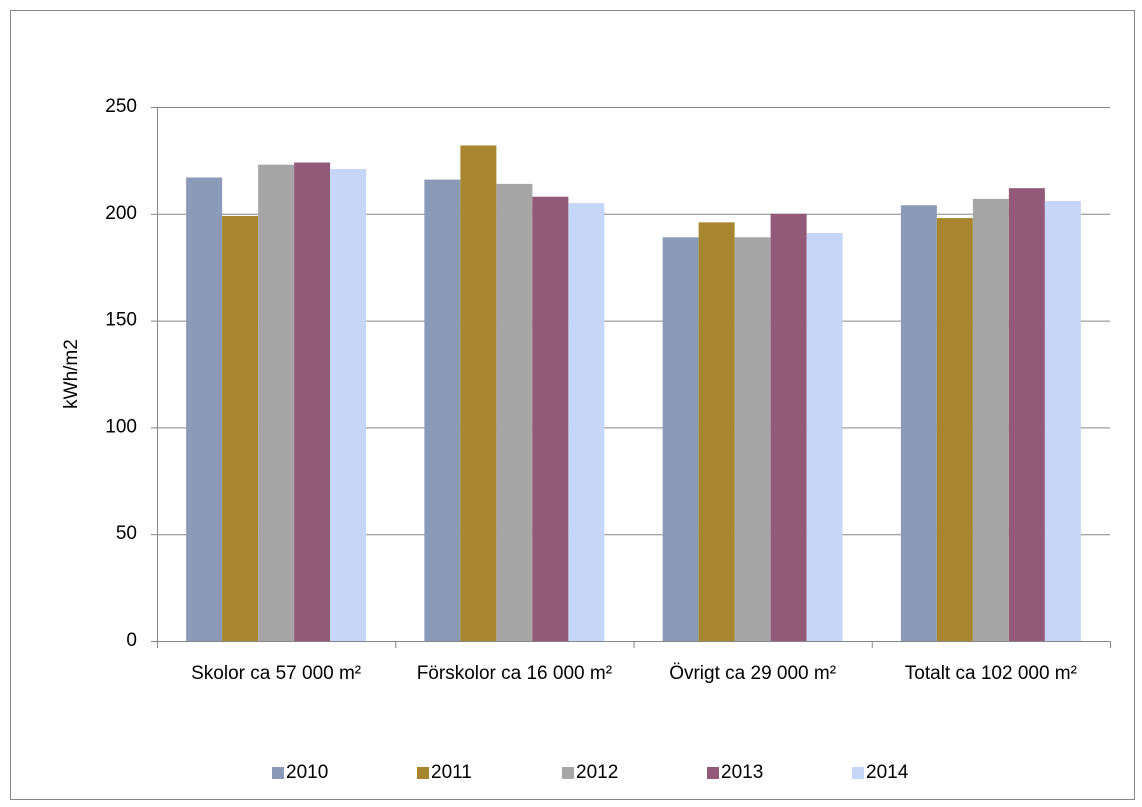 This screenshot has height=807, width=1142. Describe the element at coordinates (126, 533) in the screenshot. I see `y-tick-label: 50` at that location.